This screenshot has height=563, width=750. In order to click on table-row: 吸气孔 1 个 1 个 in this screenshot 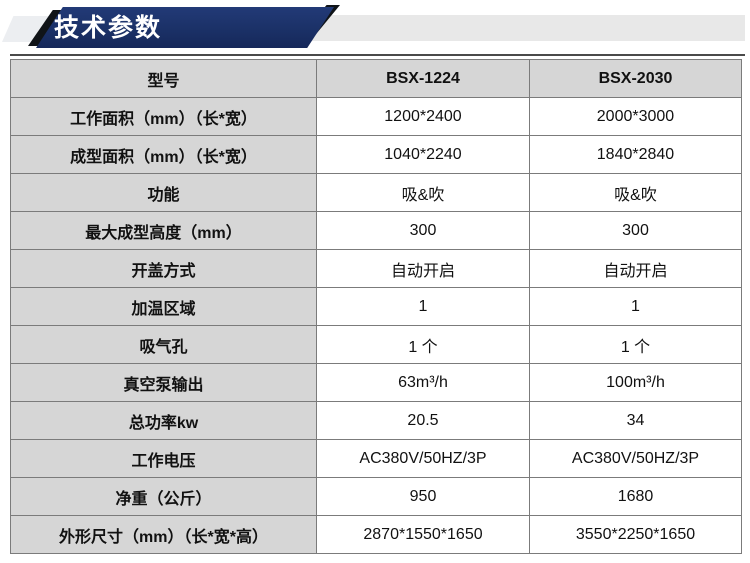, I will do `click(376, 344)`.